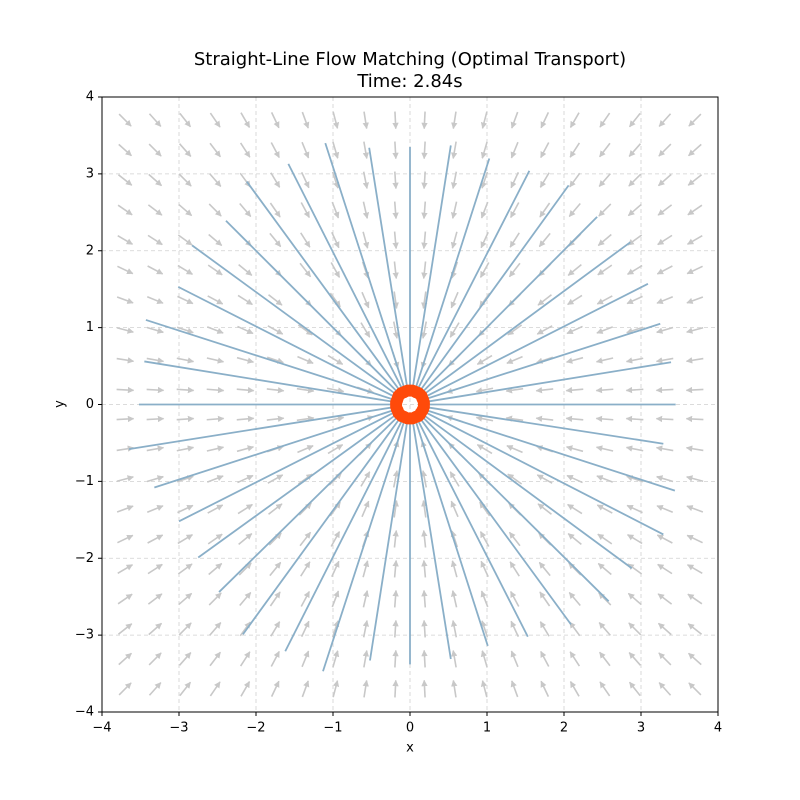  What do you see at coordinates (564, 728) in the screenshot?
I see `x-tick-label: 2` at bounding box center [564, 728].